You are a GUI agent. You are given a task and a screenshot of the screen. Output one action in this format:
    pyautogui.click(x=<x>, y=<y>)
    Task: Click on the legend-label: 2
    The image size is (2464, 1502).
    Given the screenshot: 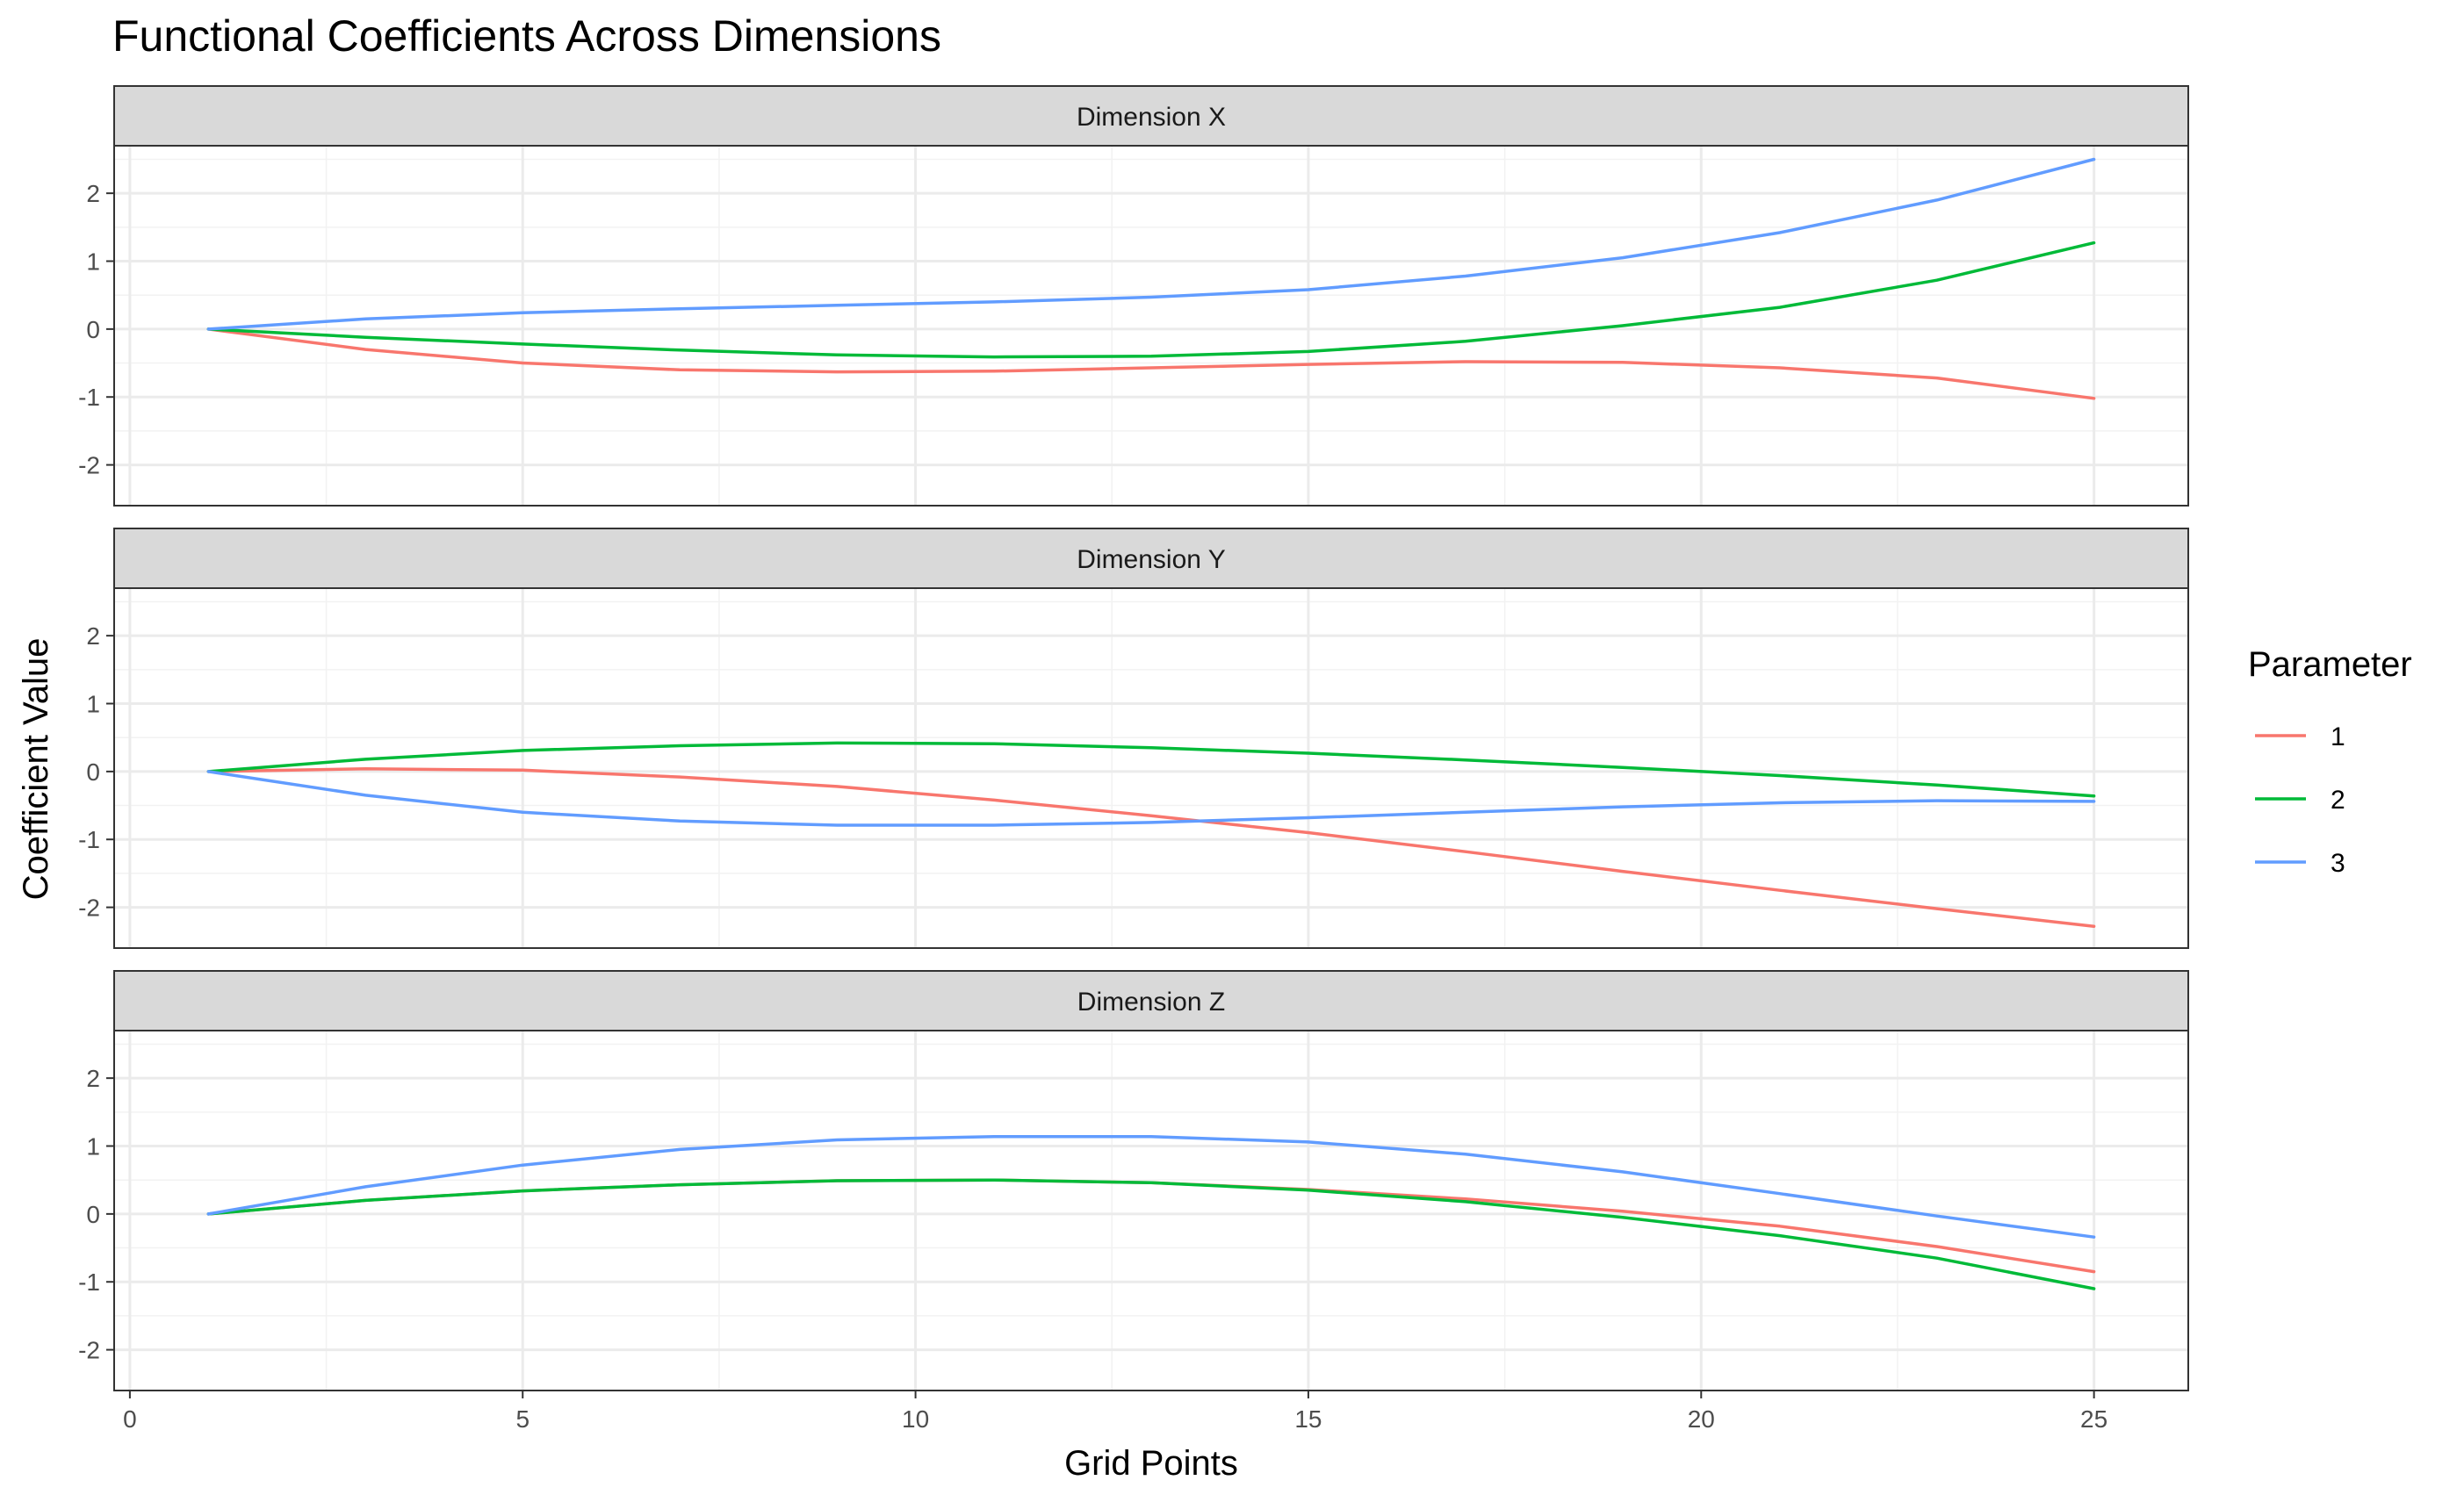 What is the action you would take?
    pyautogui.click(x=2338, y=801)
    